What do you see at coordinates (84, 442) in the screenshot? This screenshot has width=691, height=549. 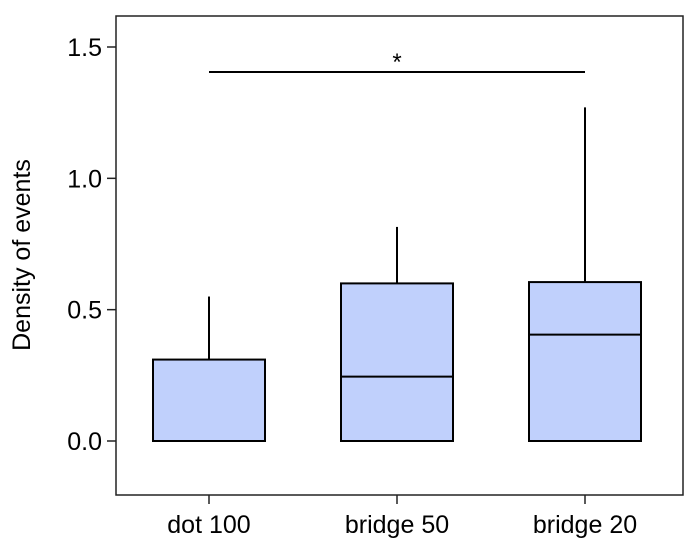 I see `y-tick-label: 0.0` at bounding box center [84, 442].